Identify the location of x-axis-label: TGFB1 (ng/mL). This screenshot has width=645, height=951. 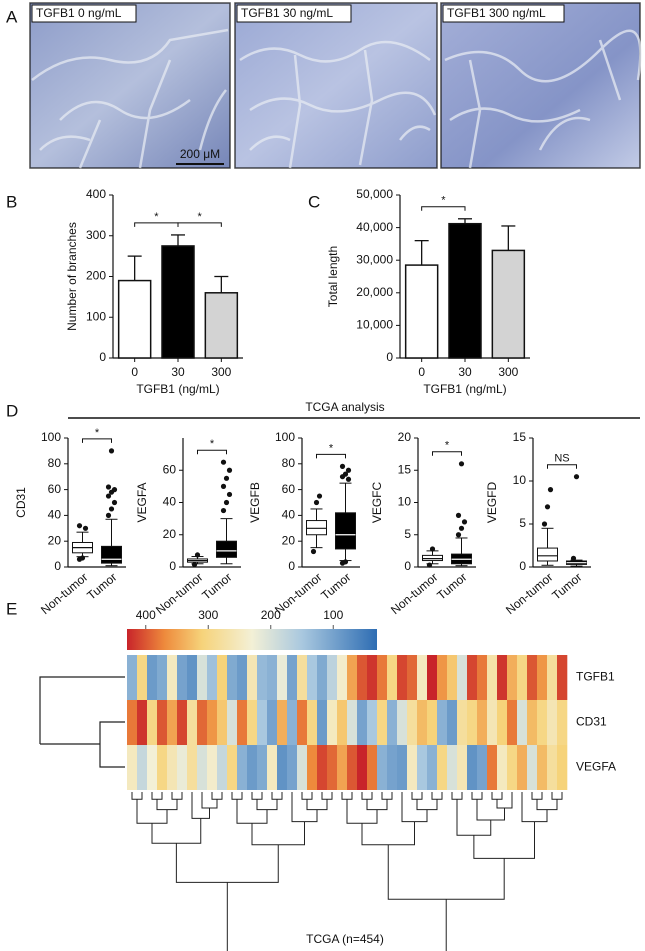
(177, 389).